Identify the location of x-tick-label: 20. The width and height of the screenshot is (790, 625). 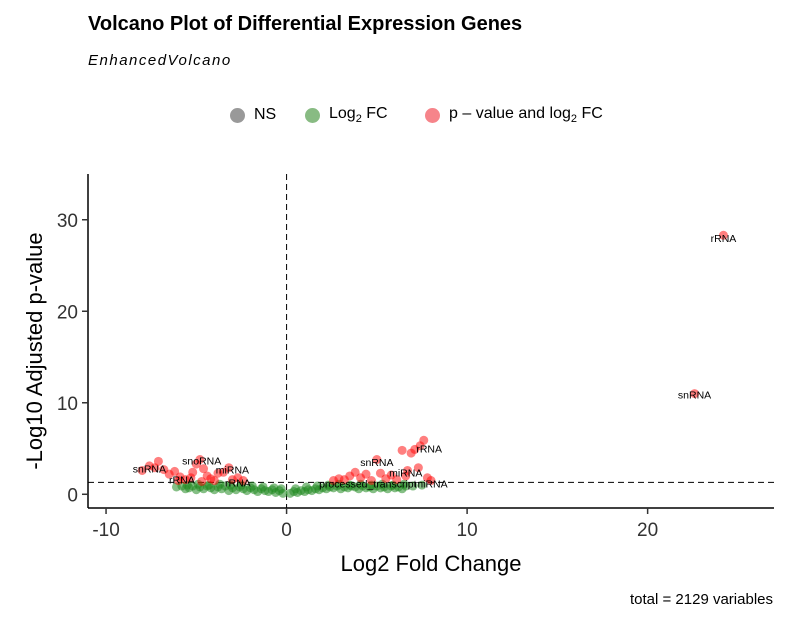
(647, 530).